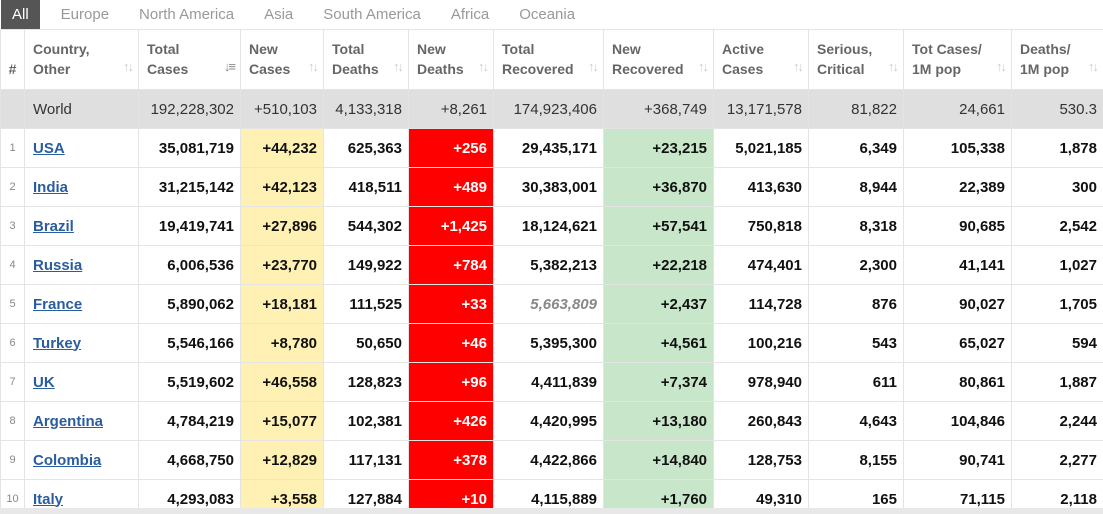 The width and height of the screenshot is (1103, 514). Describe the element at coordinates (761, 460) in the screenshot. I see `active-cases: 128,753` at that location.